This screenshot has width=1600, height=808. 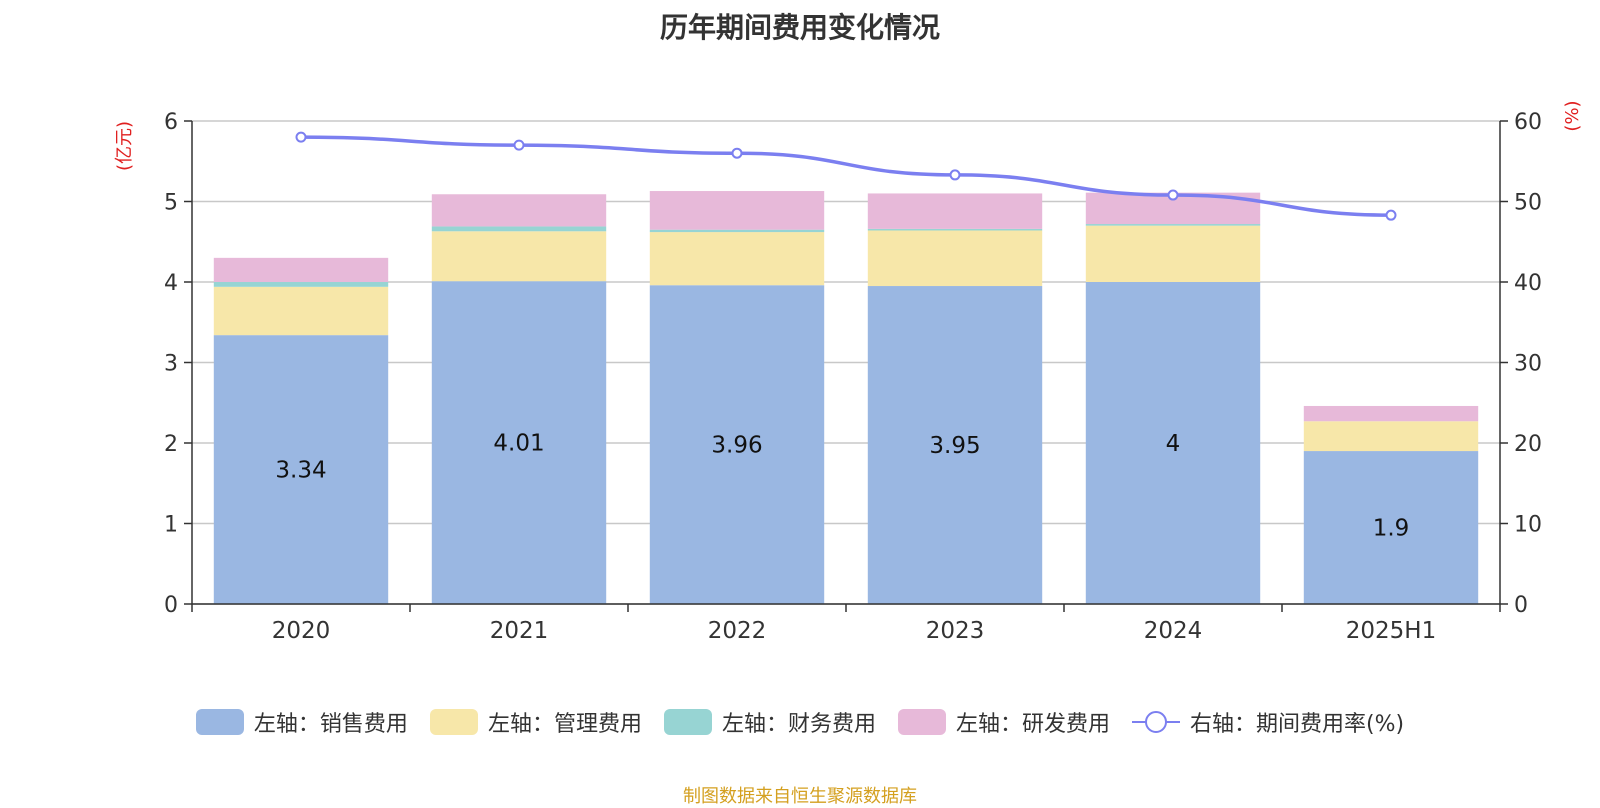 What do you see at coordinates (1528, 364) in the screenshot?
I see `y-right-tick-label: 30` at bounding box center [1528, 364].